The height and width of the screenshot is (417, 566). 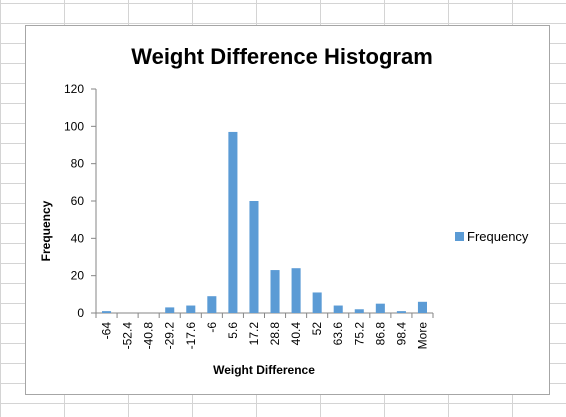 I want to click on y-tick-label: 100, so click(x=74, y=126).